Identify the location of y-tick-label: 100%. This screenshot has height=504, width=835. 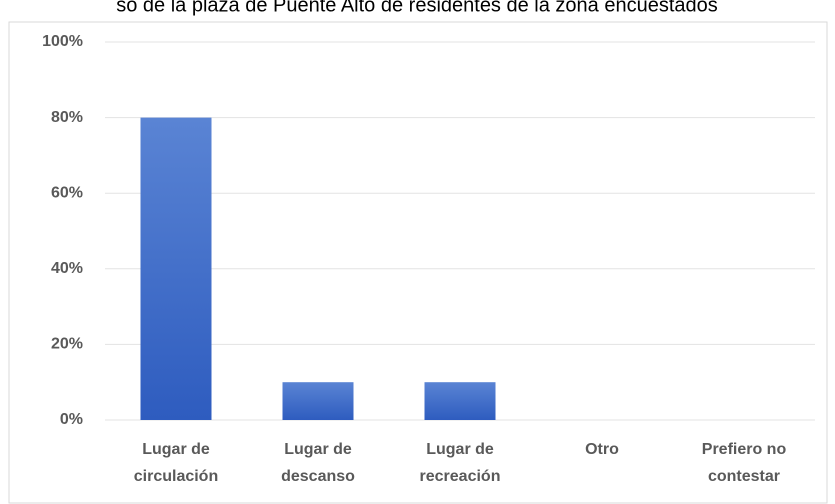
(62, 41).